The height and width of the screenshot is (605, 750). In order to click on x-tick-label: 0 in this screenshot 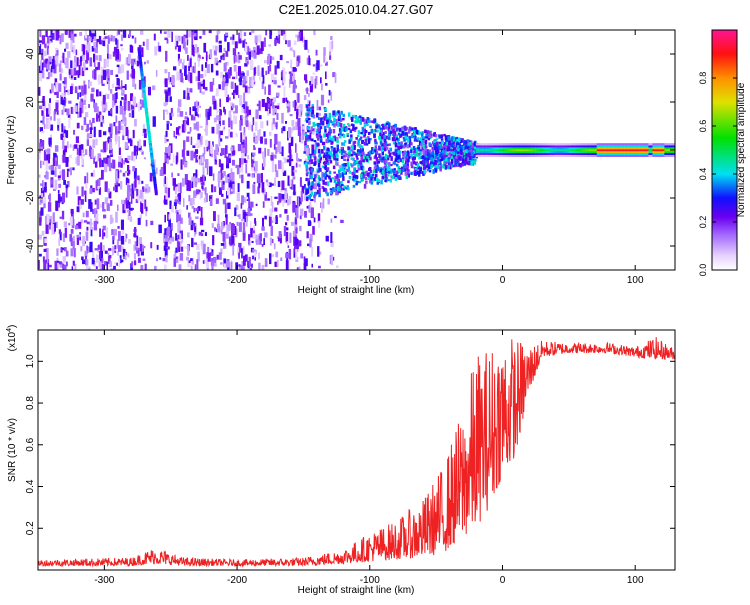, I will do `click(503, 280)`.